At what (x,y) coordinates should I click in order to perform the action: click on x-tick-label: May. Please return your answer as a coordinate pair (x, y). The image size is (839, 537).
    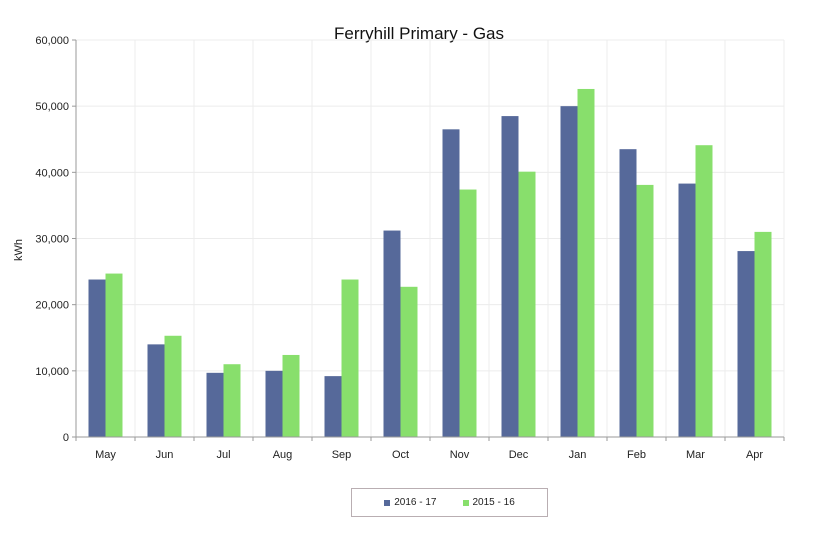
    Looking at the image, I should click on (105, 455).